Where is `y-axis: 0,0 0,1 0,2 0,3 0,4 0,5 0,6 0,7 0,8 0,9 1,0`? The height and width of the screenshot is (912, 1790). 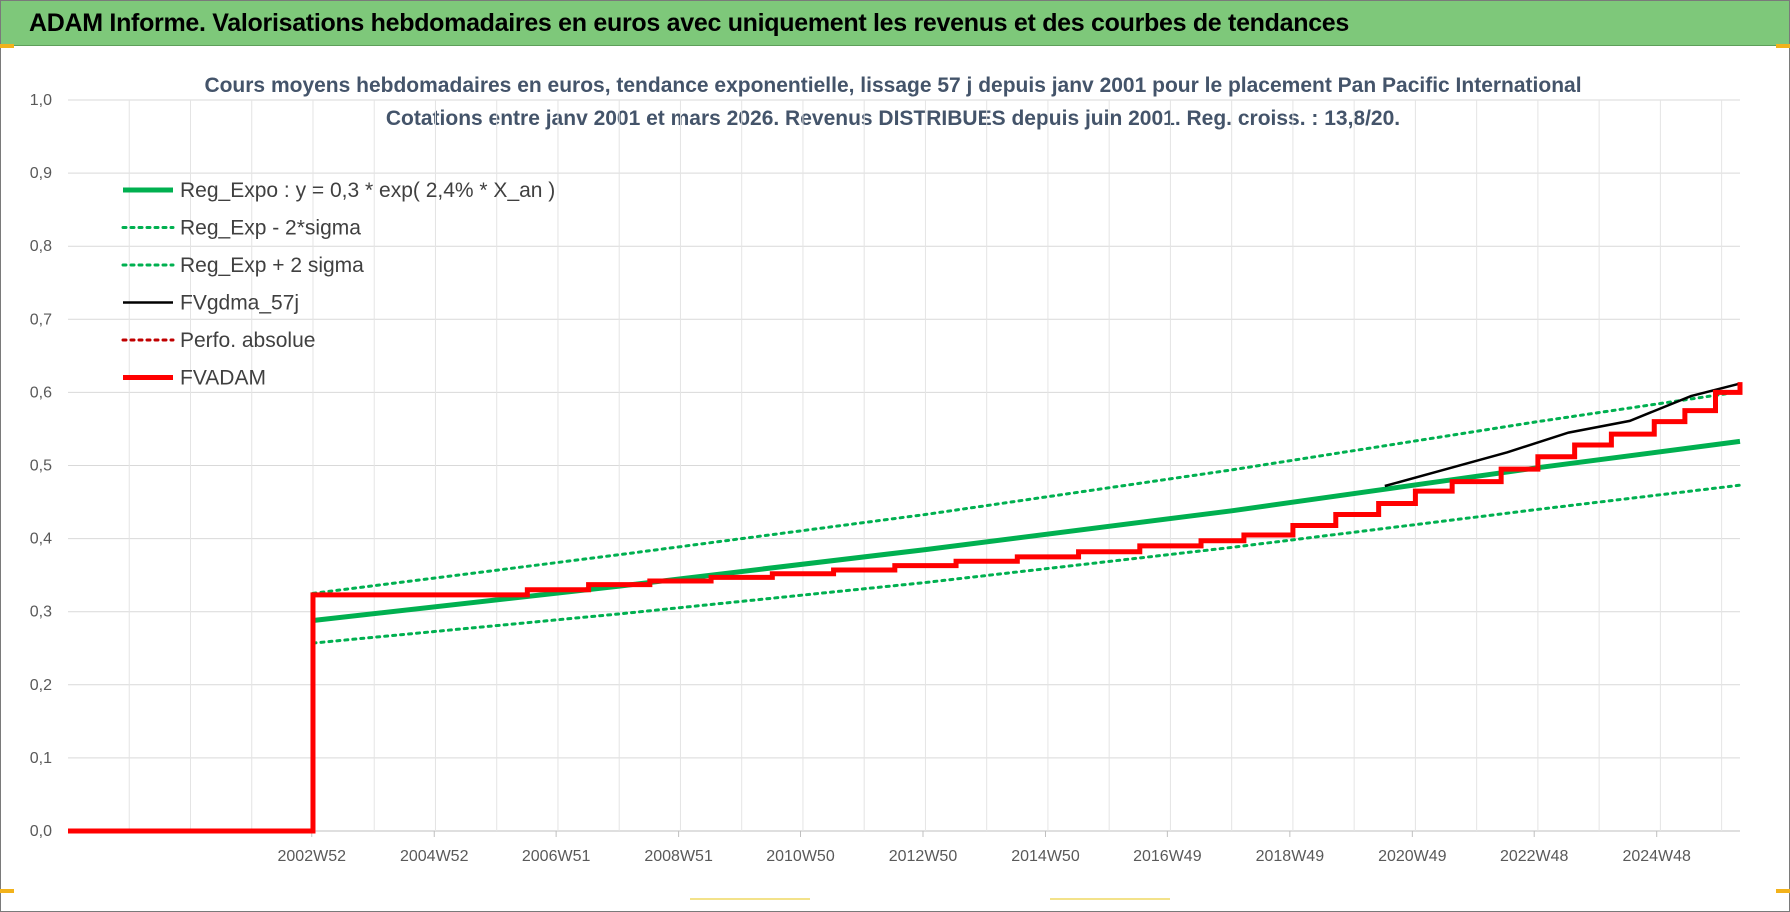 y-axis: 0,0 0,1 0,2 0,3 0,4 0,5 0,6 0,7 0,8 0,9 1,0 is located at coordinates (41, 466).